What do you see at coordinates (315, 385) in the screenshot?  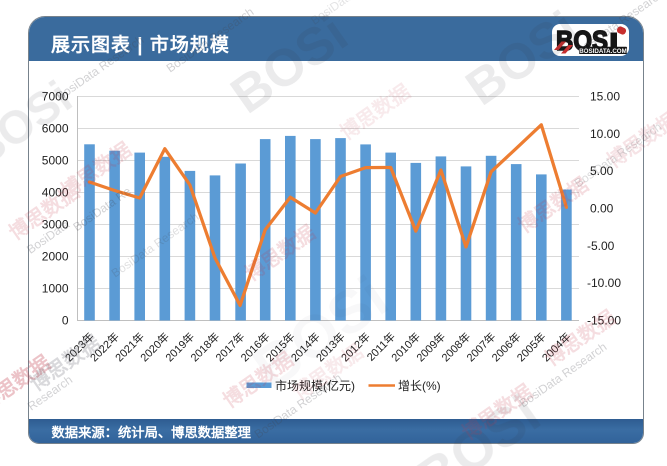 I see `svg-text: 市场规模(亿元)` at bounding box center [315, 385].